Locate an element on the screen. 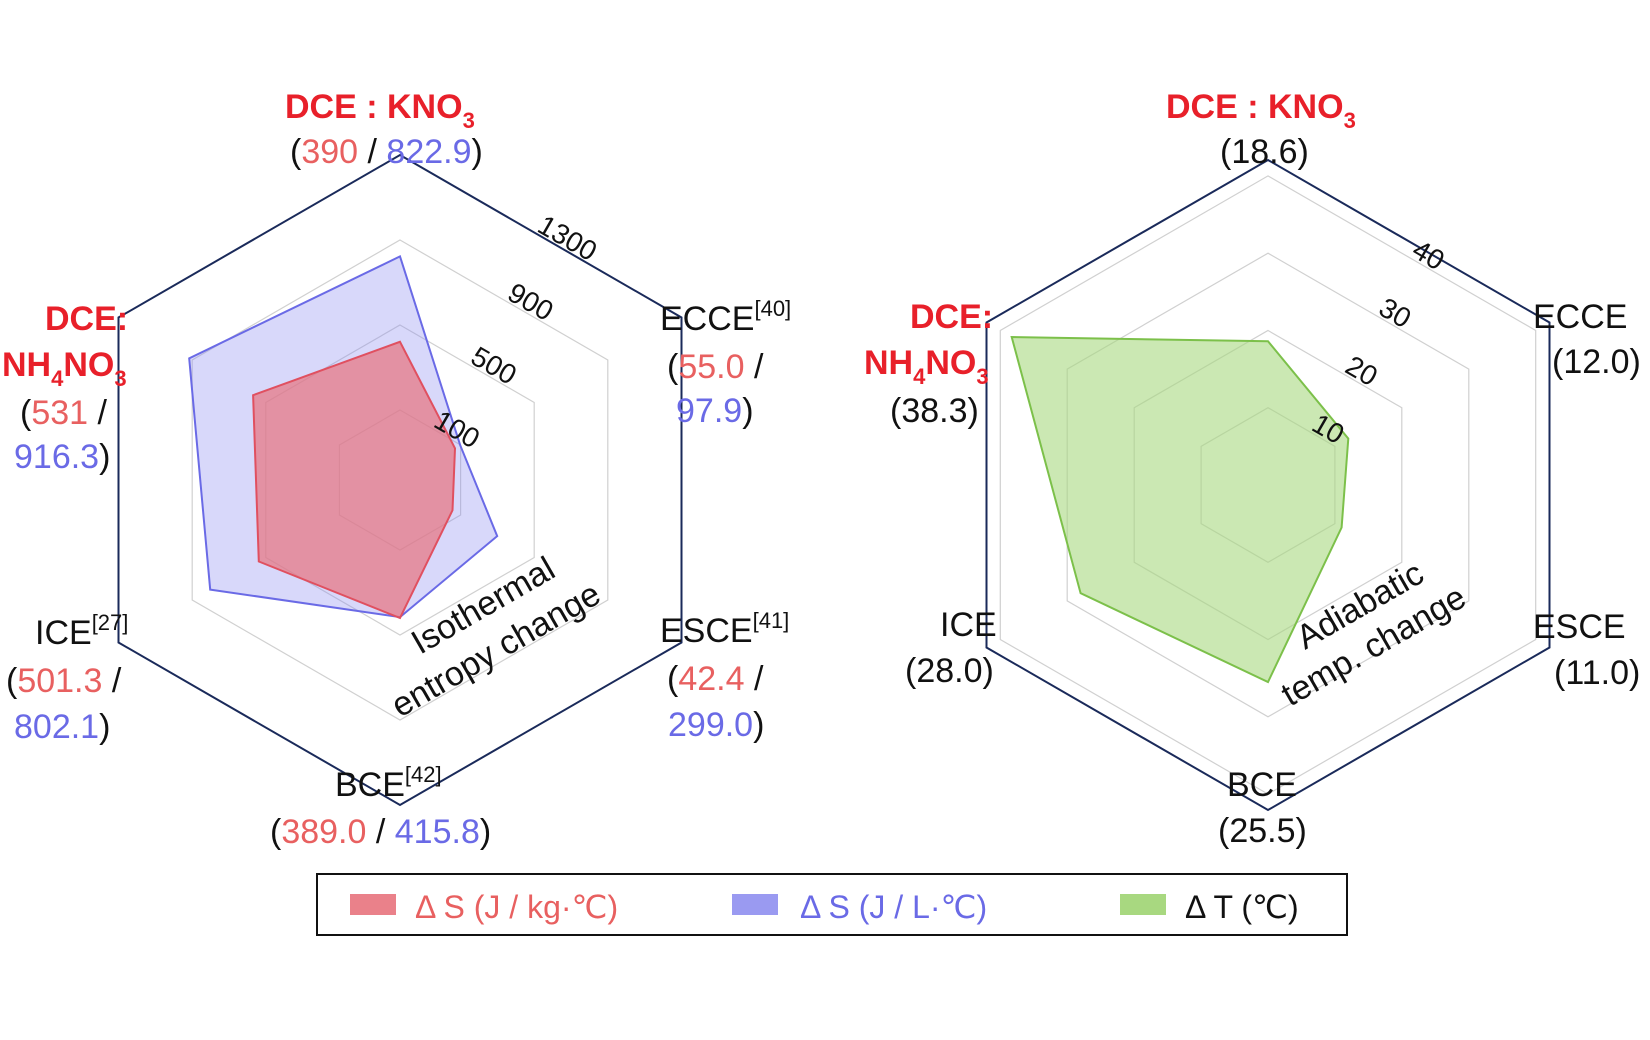 This screenshot has width=1650, height=1040. left-axis-value-top: (390 / 822.9) is located at coordinates (386, 152).